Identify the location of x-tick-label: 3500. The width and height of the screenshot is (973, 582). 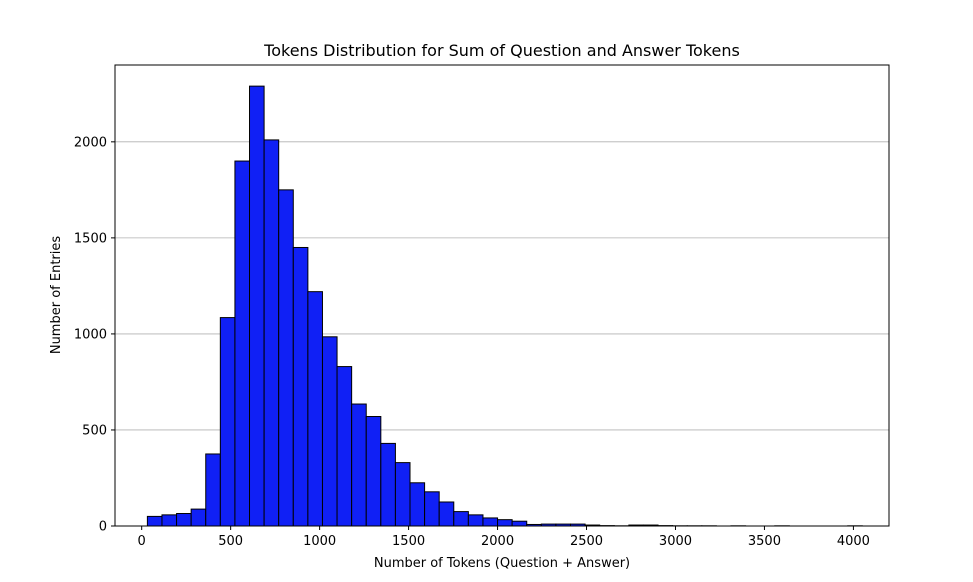
(764, 541).